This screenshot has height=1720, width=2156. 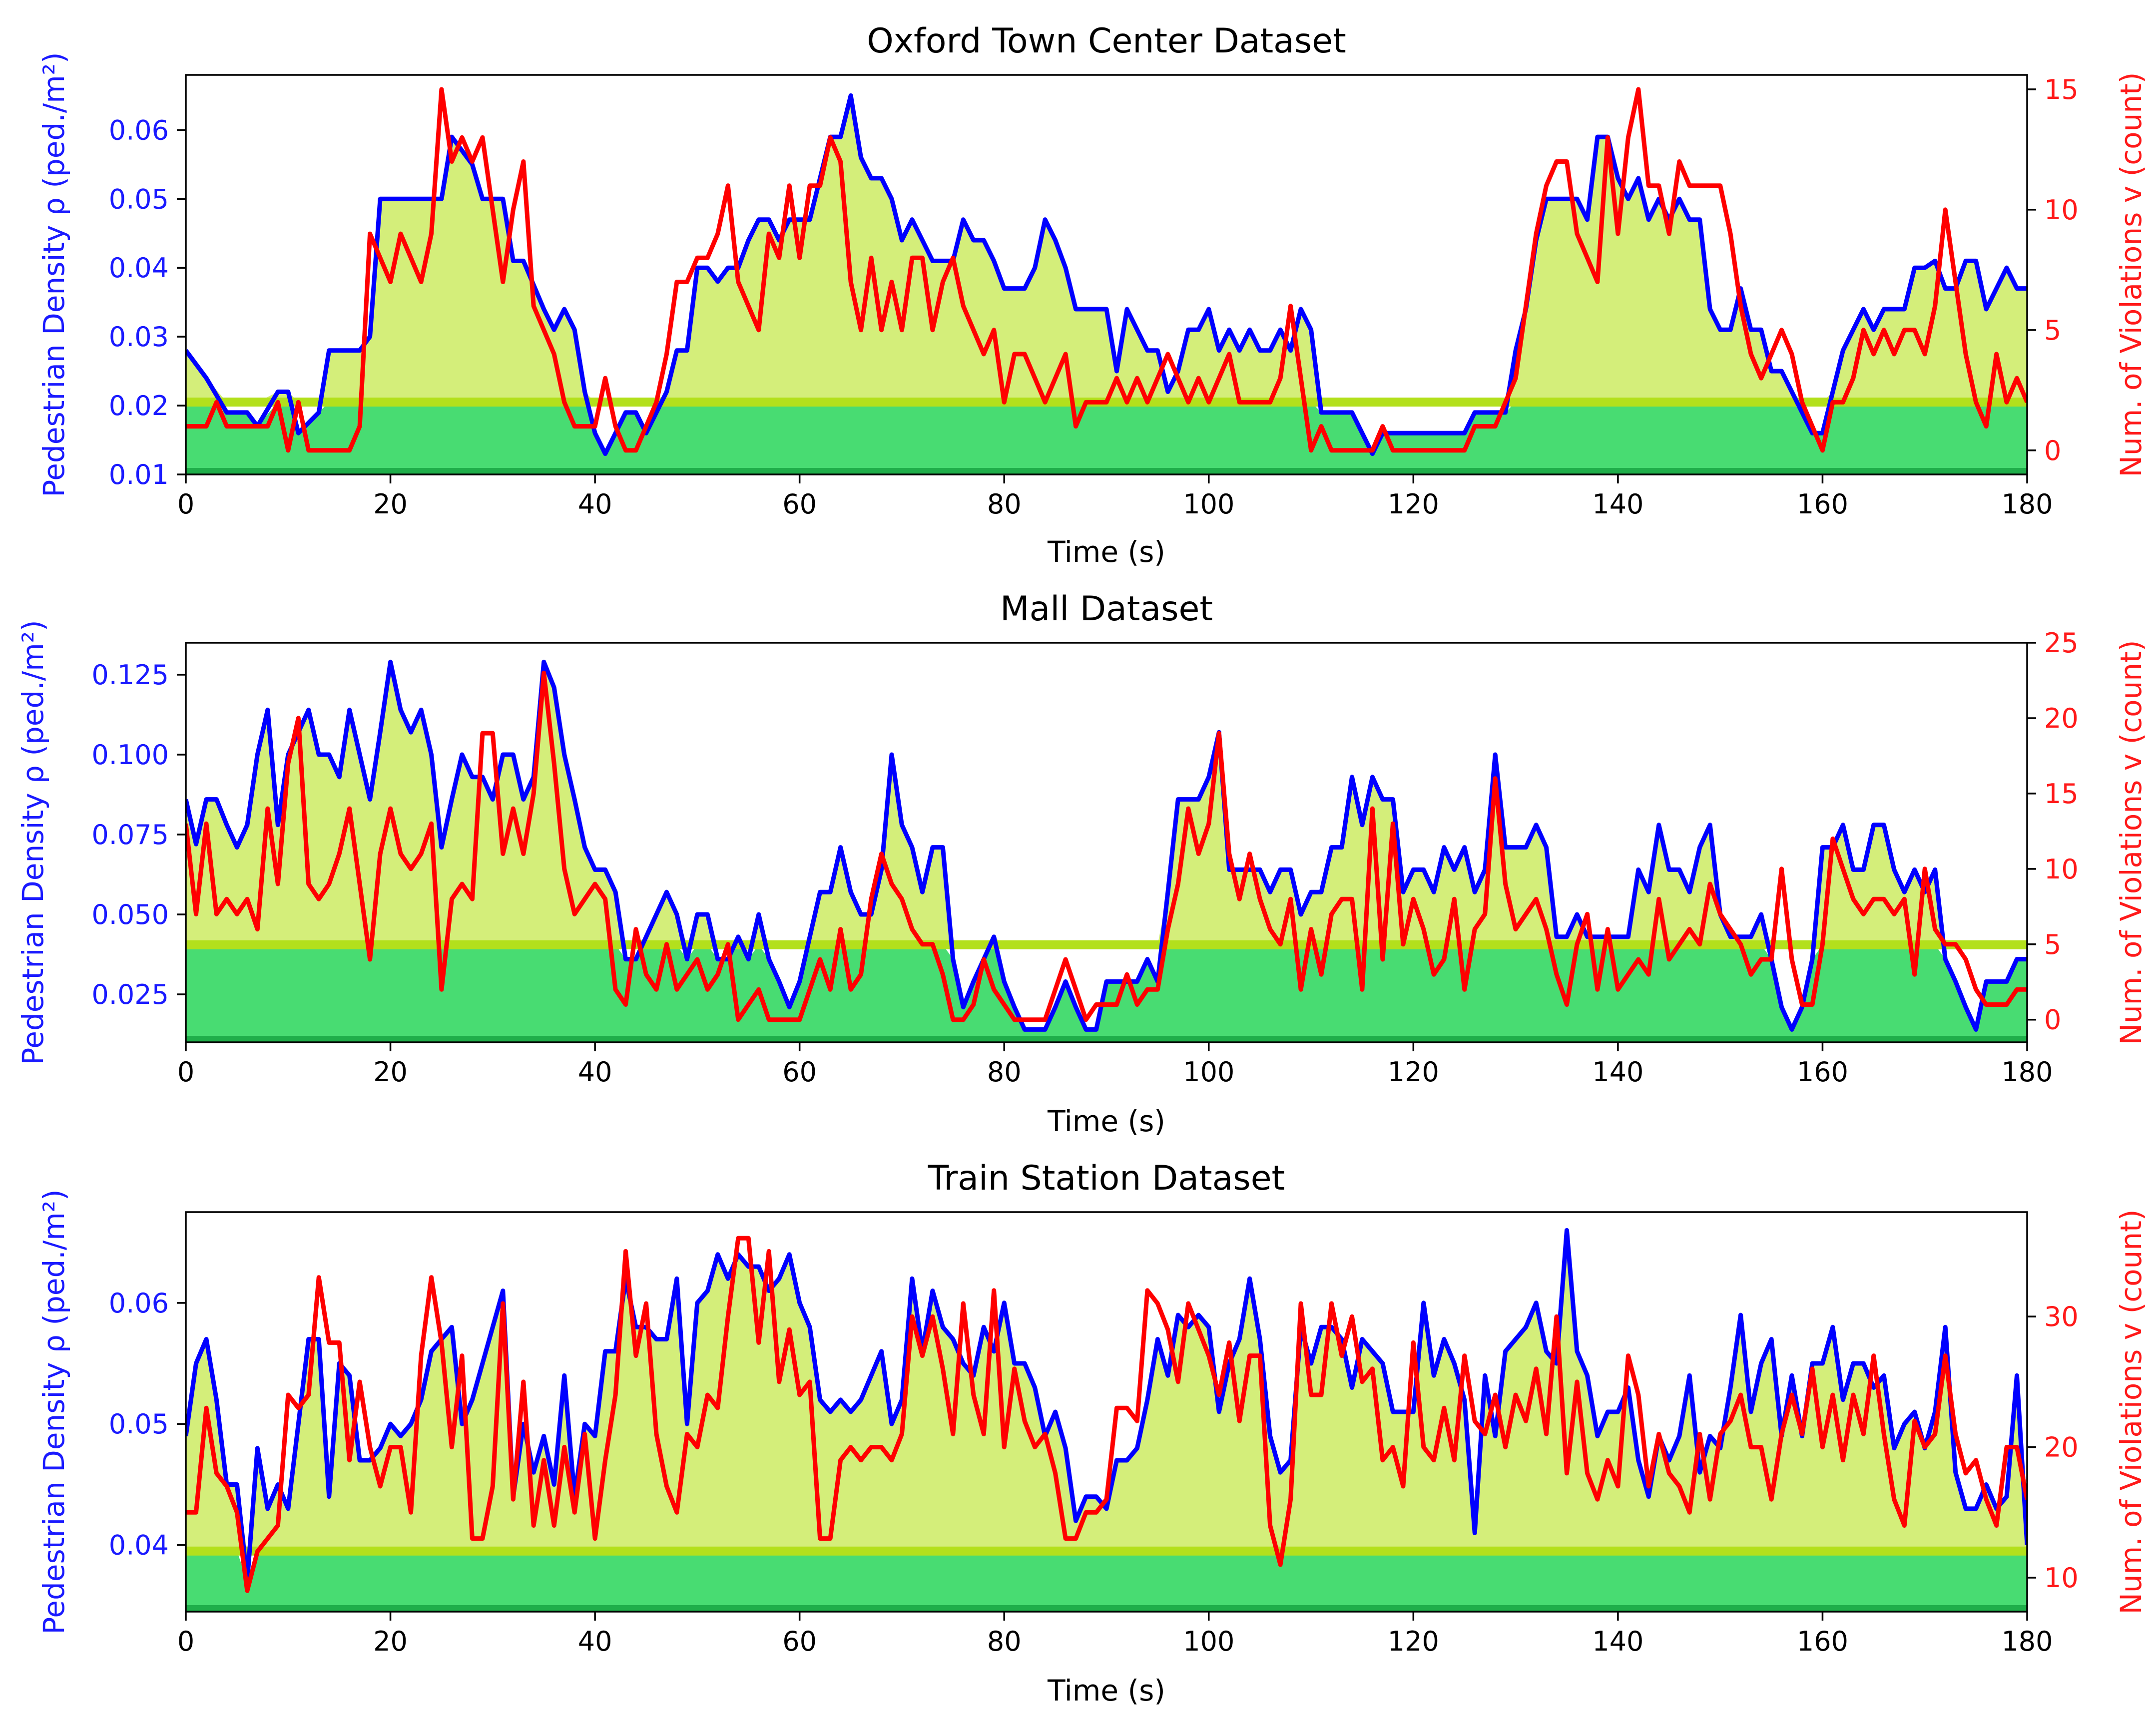 What do you see at coordinates (130, 994) in the screenshot?
I see `y-tick-label-left: 0.025` at bounding box center [130, 994].